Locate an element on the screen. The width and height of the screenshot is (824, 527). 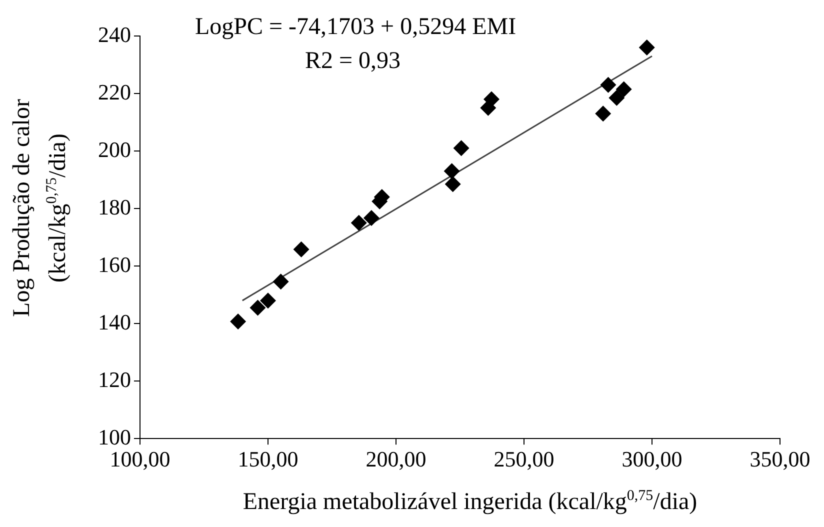
x-tick-label: 100,00 is located at coordinates (140, 459).